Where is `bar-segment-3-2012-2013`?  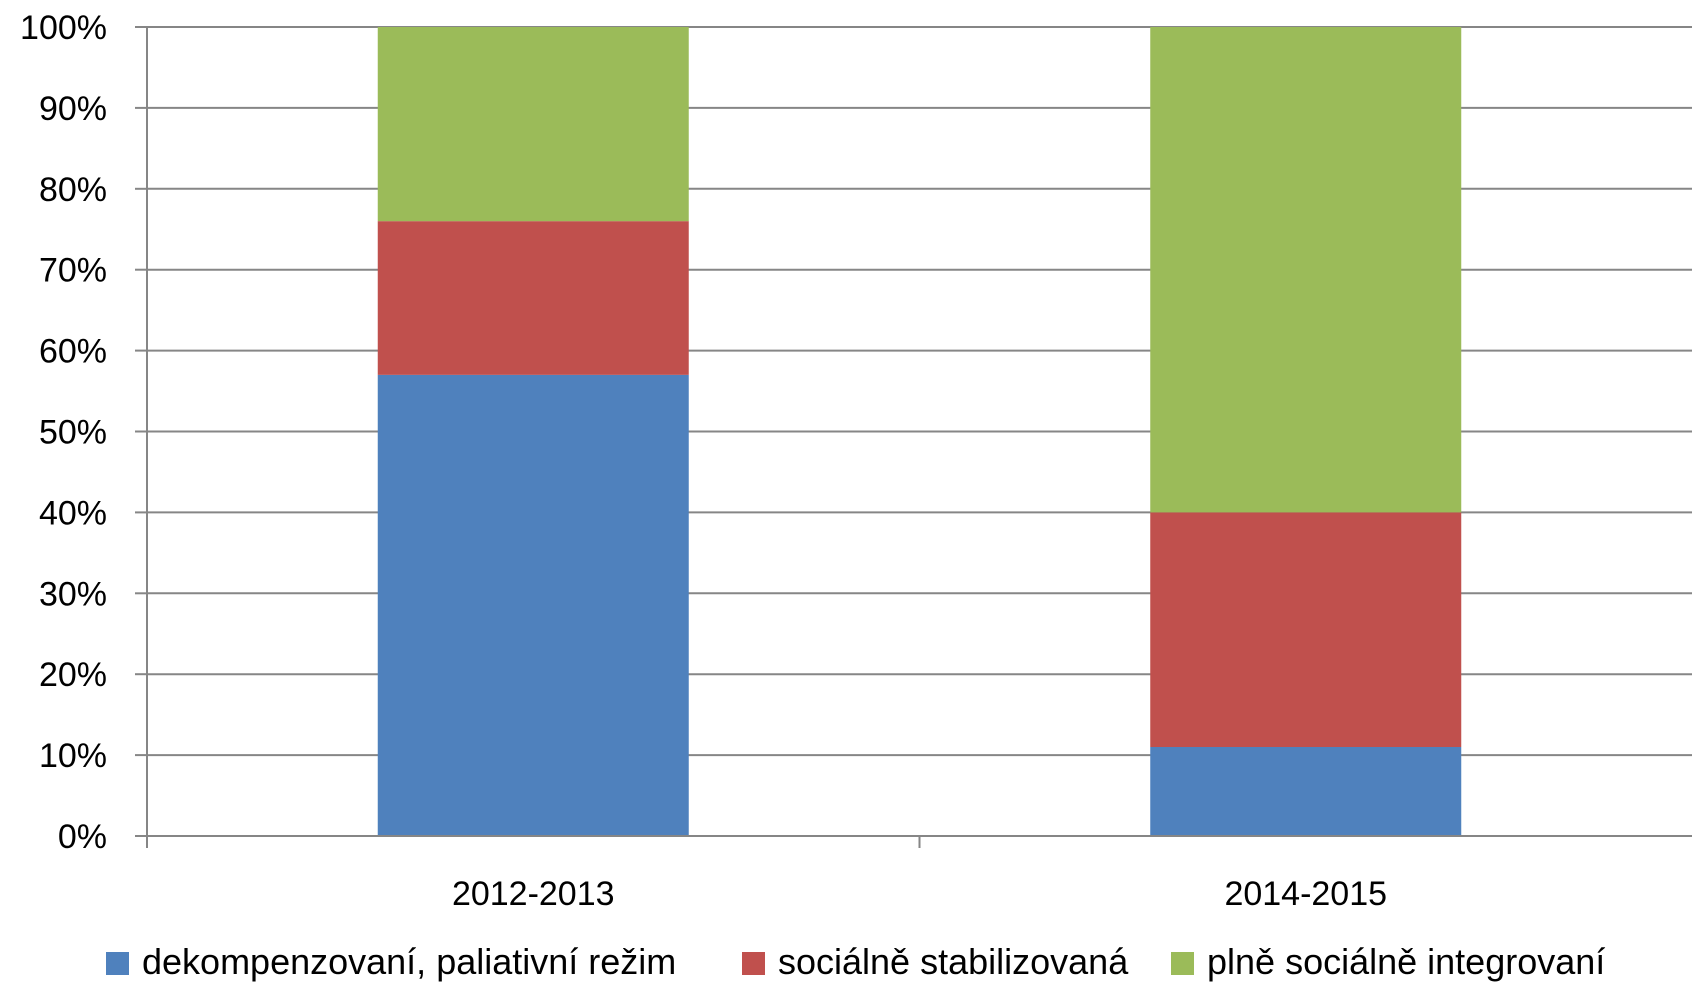
bar-segment-3-2012-2013 is located at coordinates (533, 124).